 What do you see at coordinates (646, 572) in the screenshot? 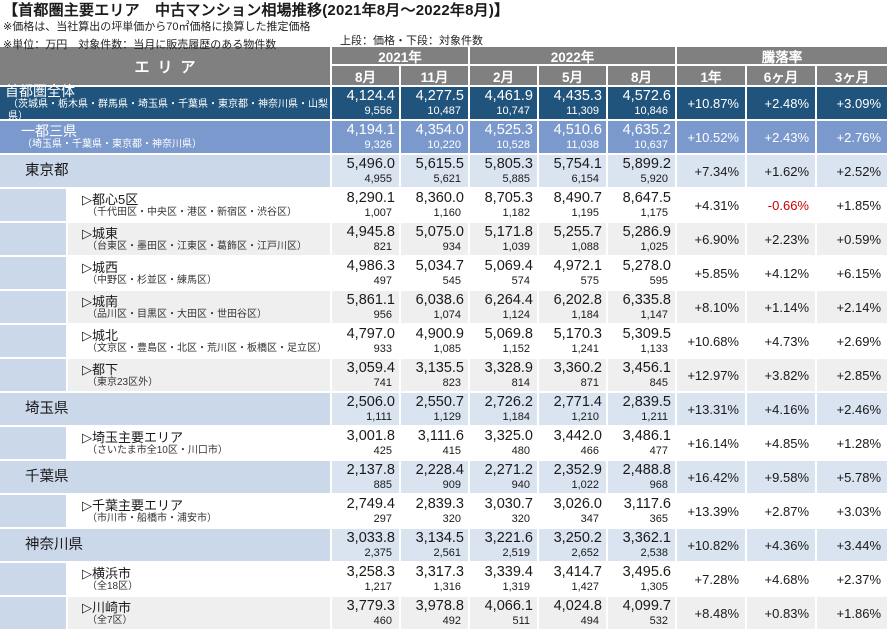
I see `price-value: 3,495.6` at bounding box center [646, 572].